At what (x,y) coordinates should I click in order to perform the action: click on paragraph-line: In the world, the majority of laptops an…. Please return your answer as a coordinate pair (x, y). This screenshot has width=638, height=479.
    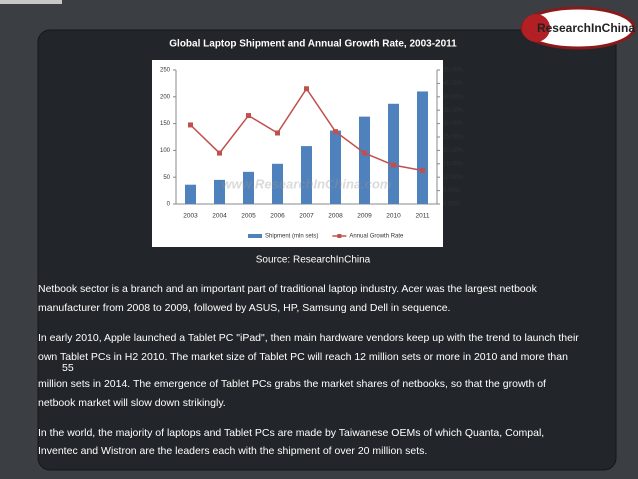
    Looking at the image, I should click on (291, 433).